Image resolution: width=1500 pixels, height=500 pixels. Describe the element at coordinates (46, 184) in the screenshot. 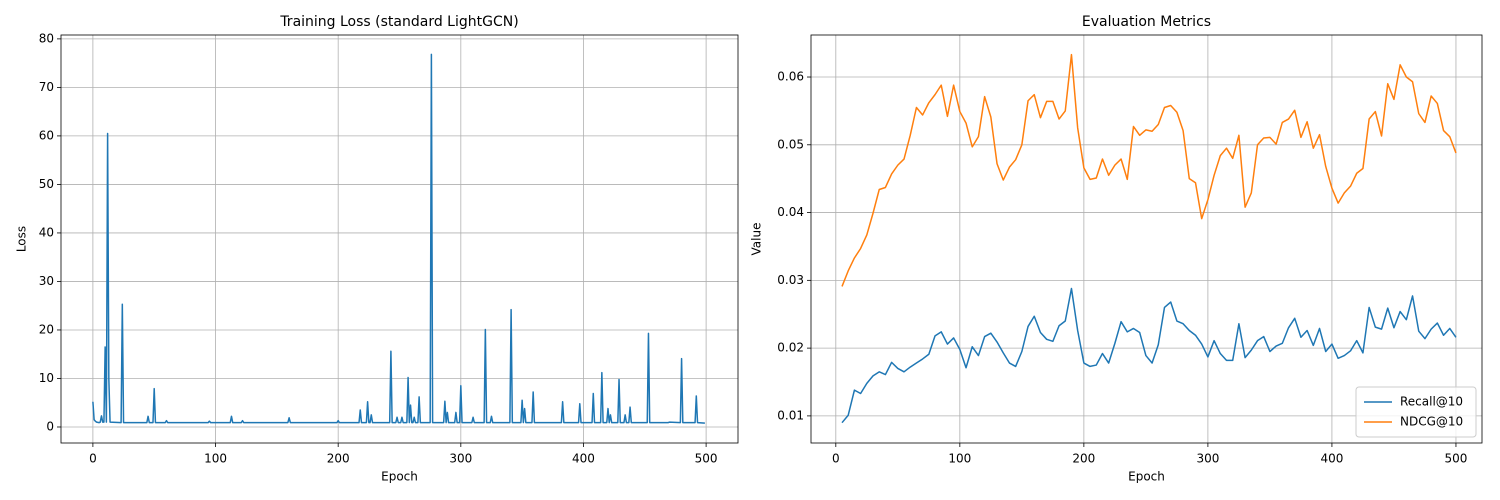

I see `y-tick-label: 50` at that location.